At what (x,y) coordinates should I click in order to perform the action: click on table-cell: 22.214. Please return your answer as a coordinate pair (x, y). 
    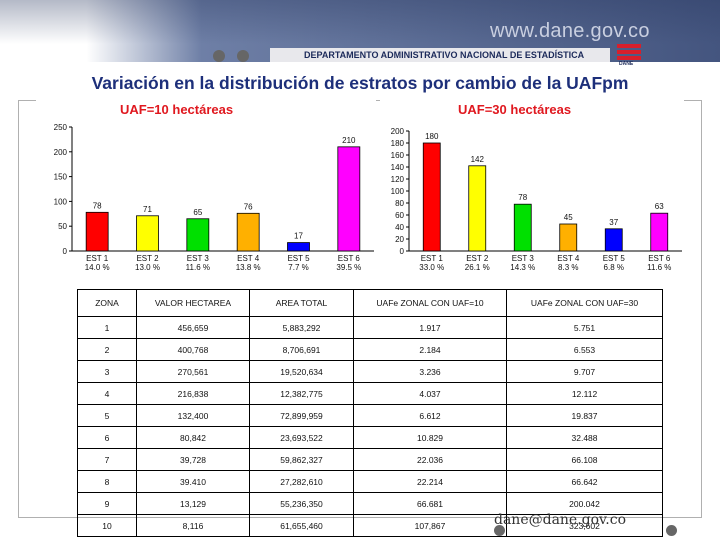
    Looking at the image, I should click on (430, 481).